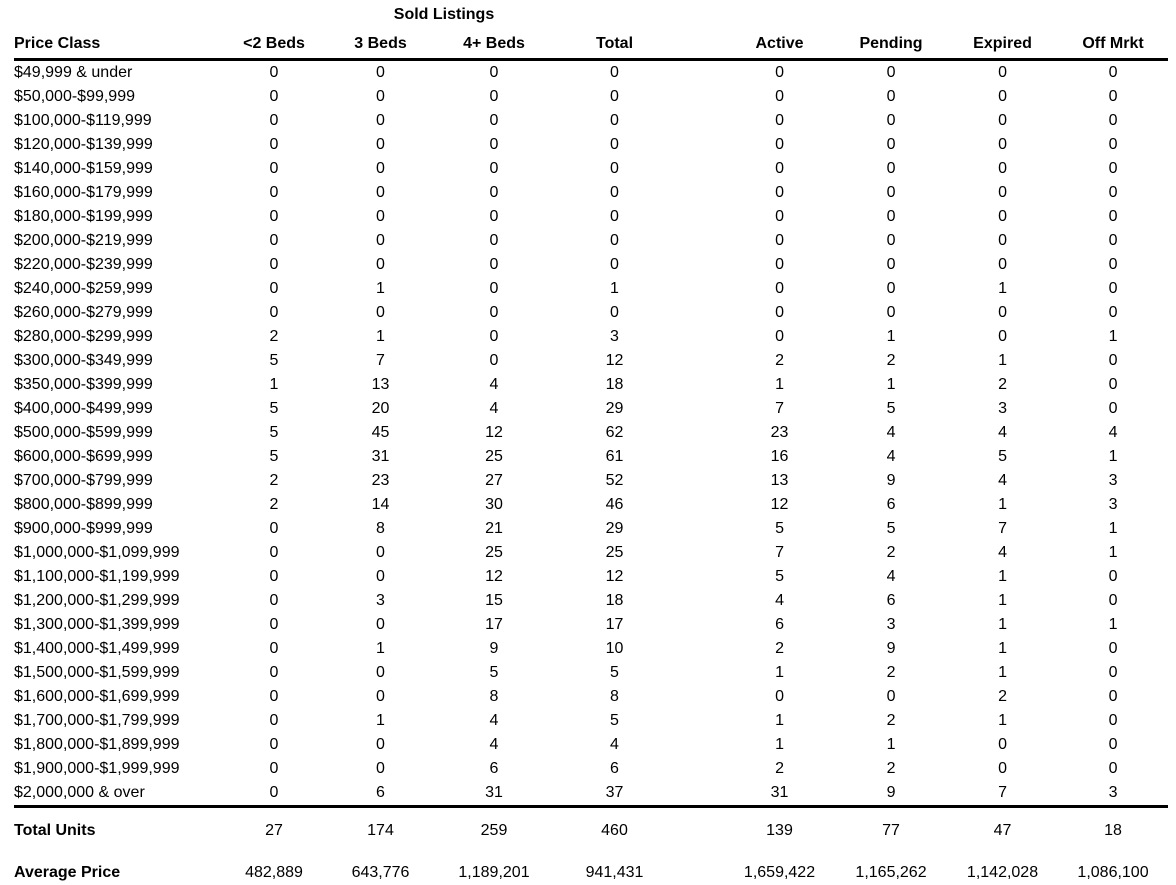 The height and width of the screenshot is (885, 1176). Describe the element at coordinates (591, 15) in the screenshot. I see `title-row: Sold Listings` at that location.